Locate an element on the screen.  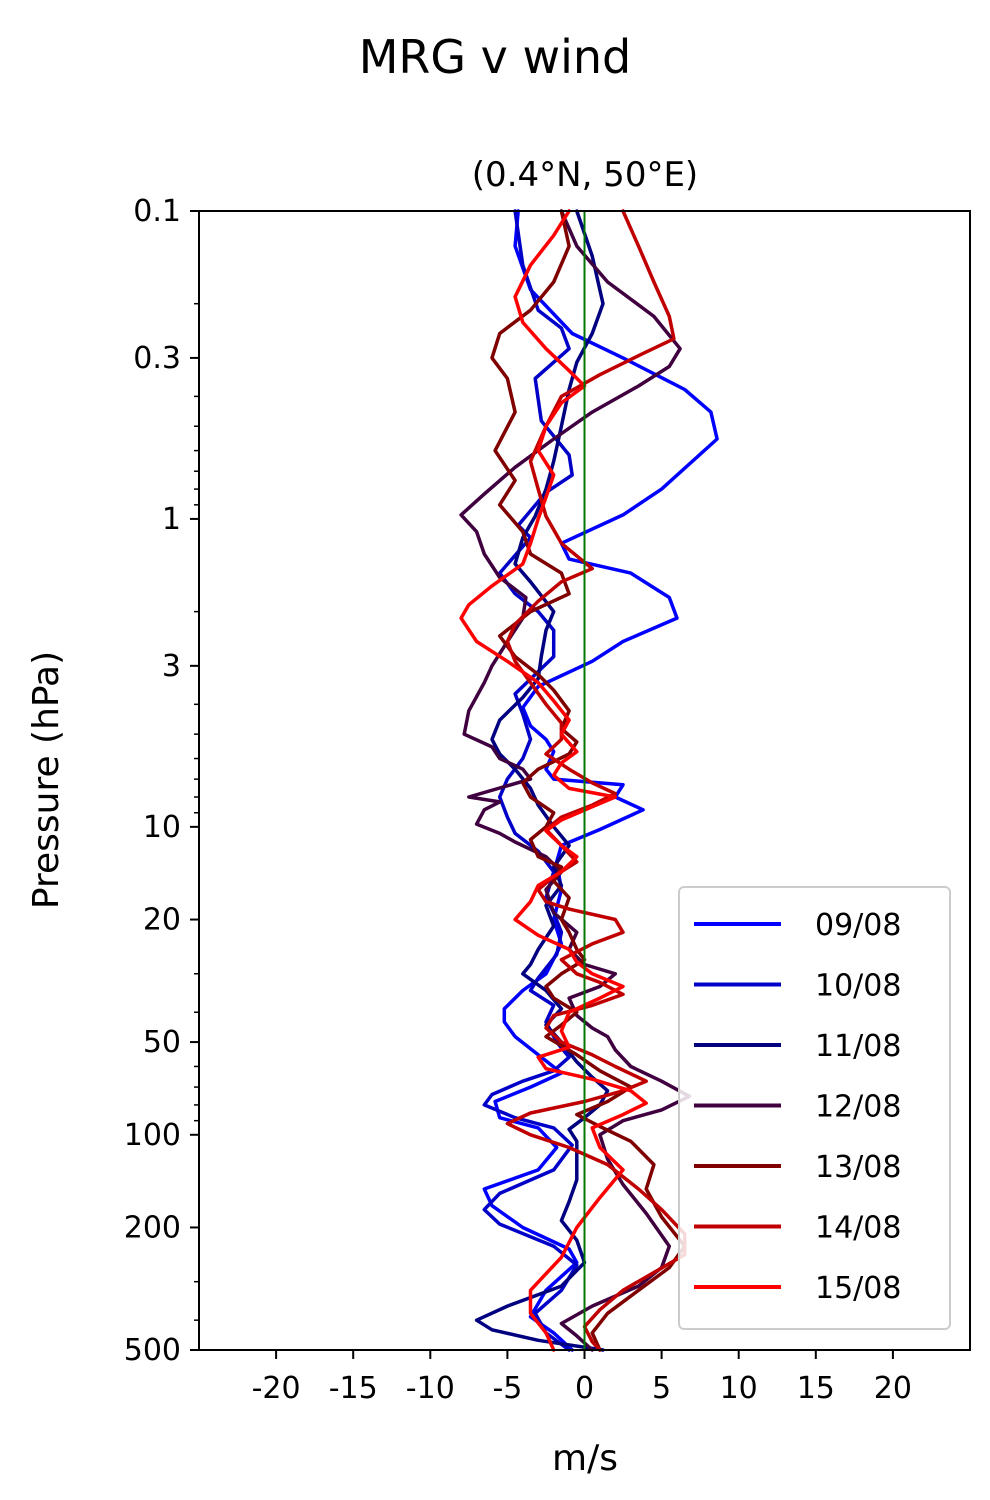
y-tick-label: 0.3 is located at coordinates (157, 358).